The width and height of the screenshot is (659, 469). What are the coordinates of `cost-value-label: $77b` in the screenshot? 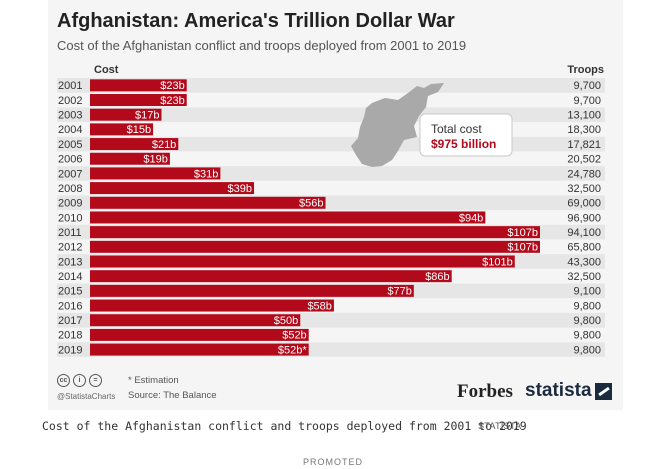 It's located at (399, 292).